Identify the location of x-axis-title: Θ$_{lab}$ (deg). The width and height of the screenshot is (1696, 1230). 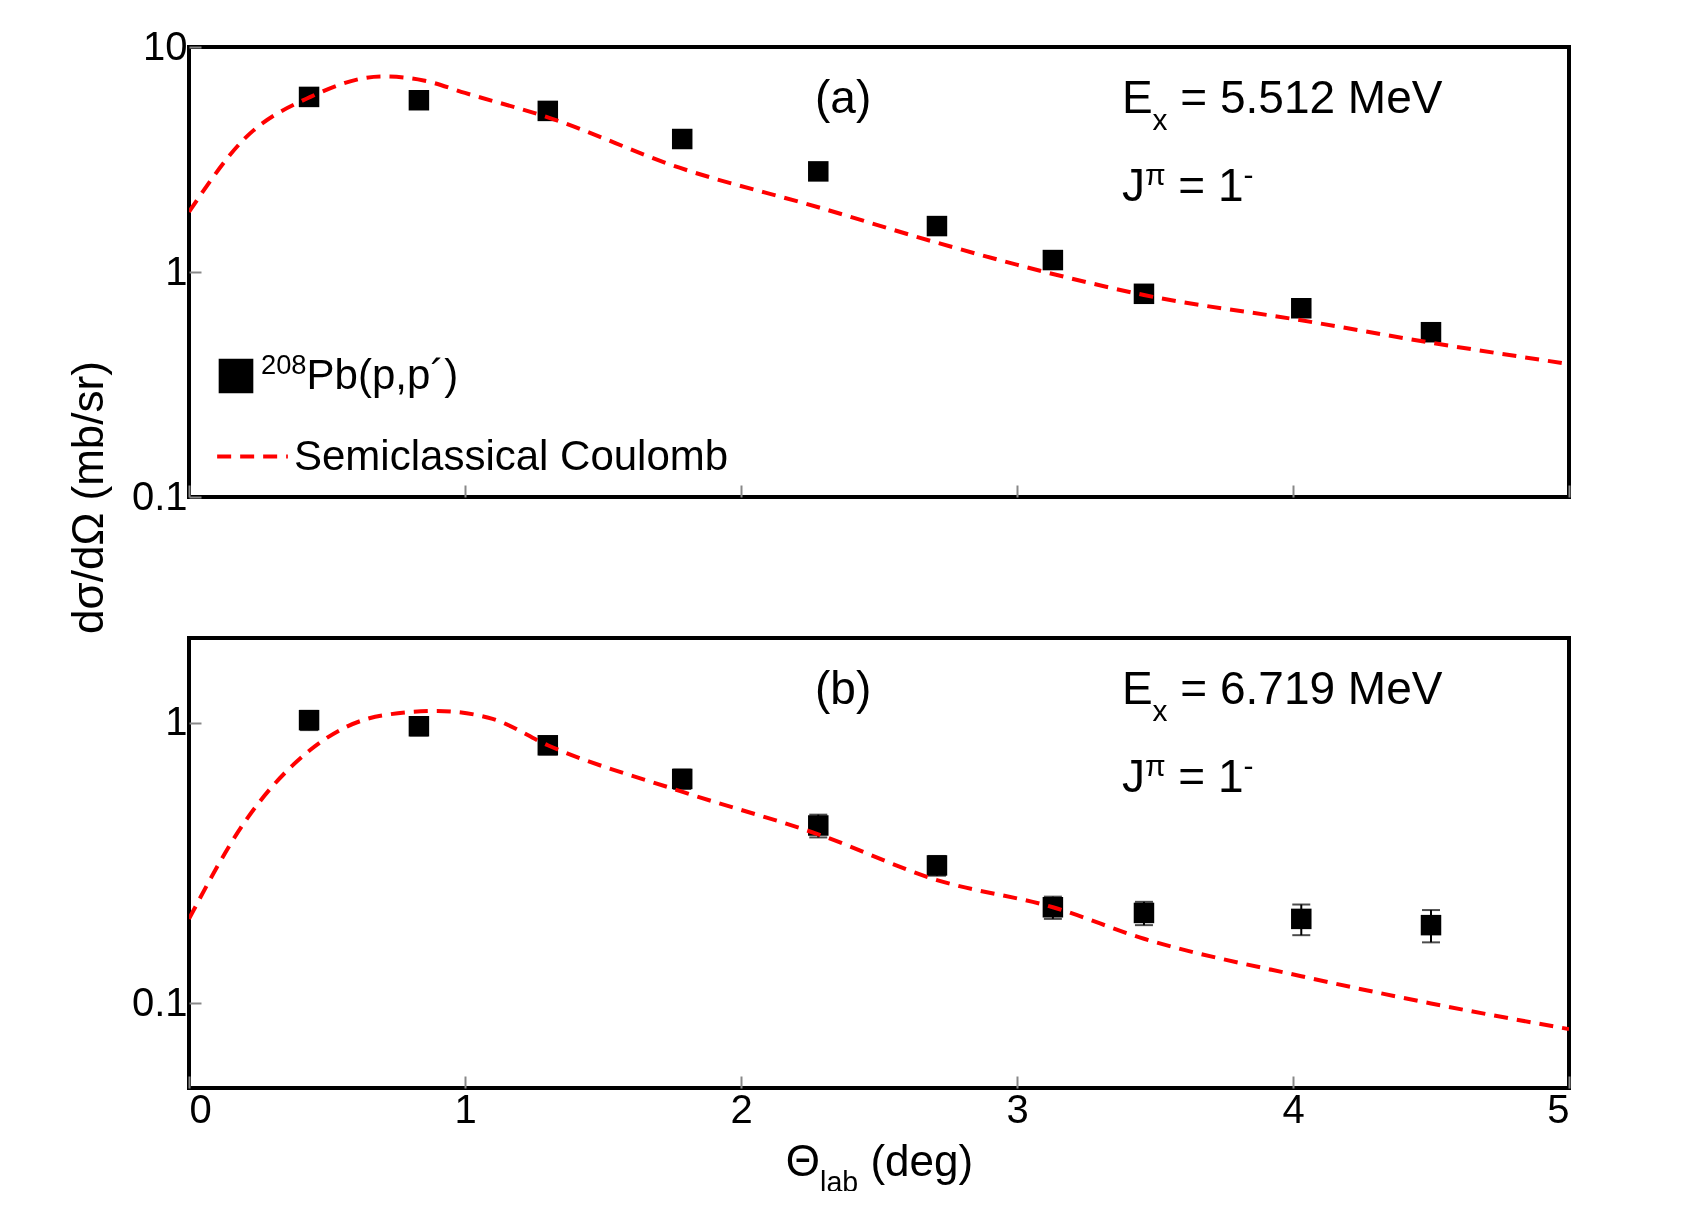
(879, 1166).